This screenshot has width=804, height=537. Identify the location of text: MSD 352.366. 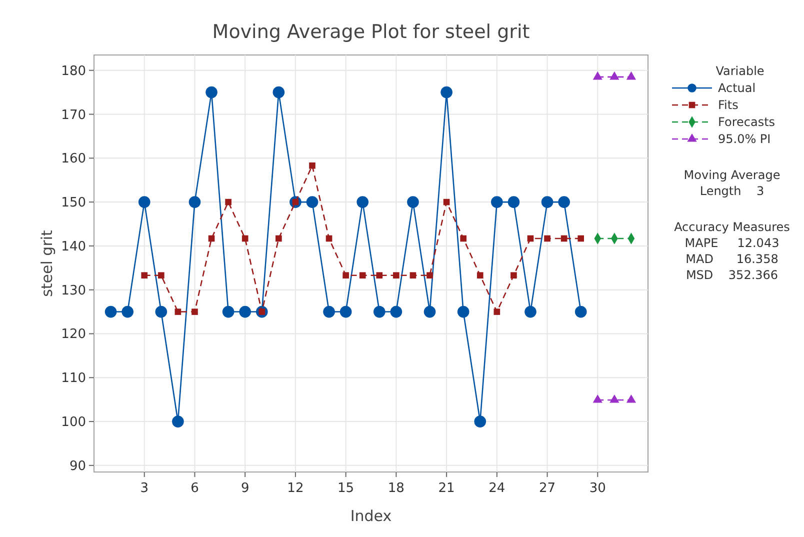
(732, 275).